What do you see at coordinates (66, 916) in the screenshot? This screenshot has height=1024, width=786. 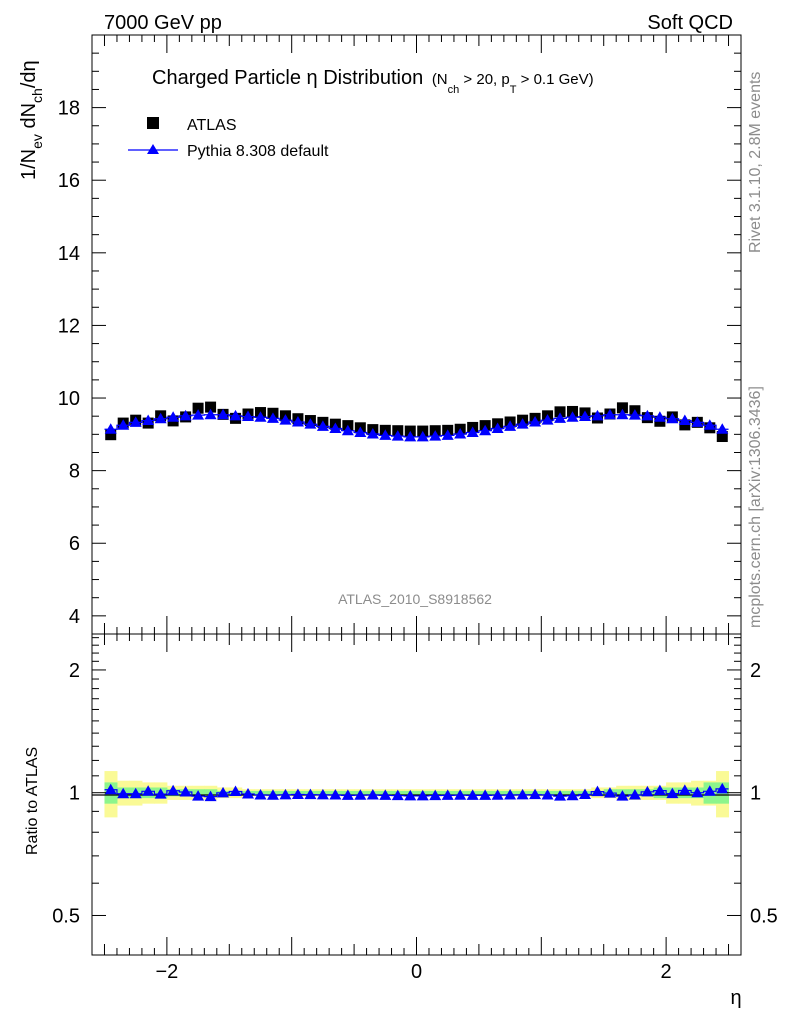 I see `ratio-y-tick-label-left: 0.5` at bounding box center [66, 916].